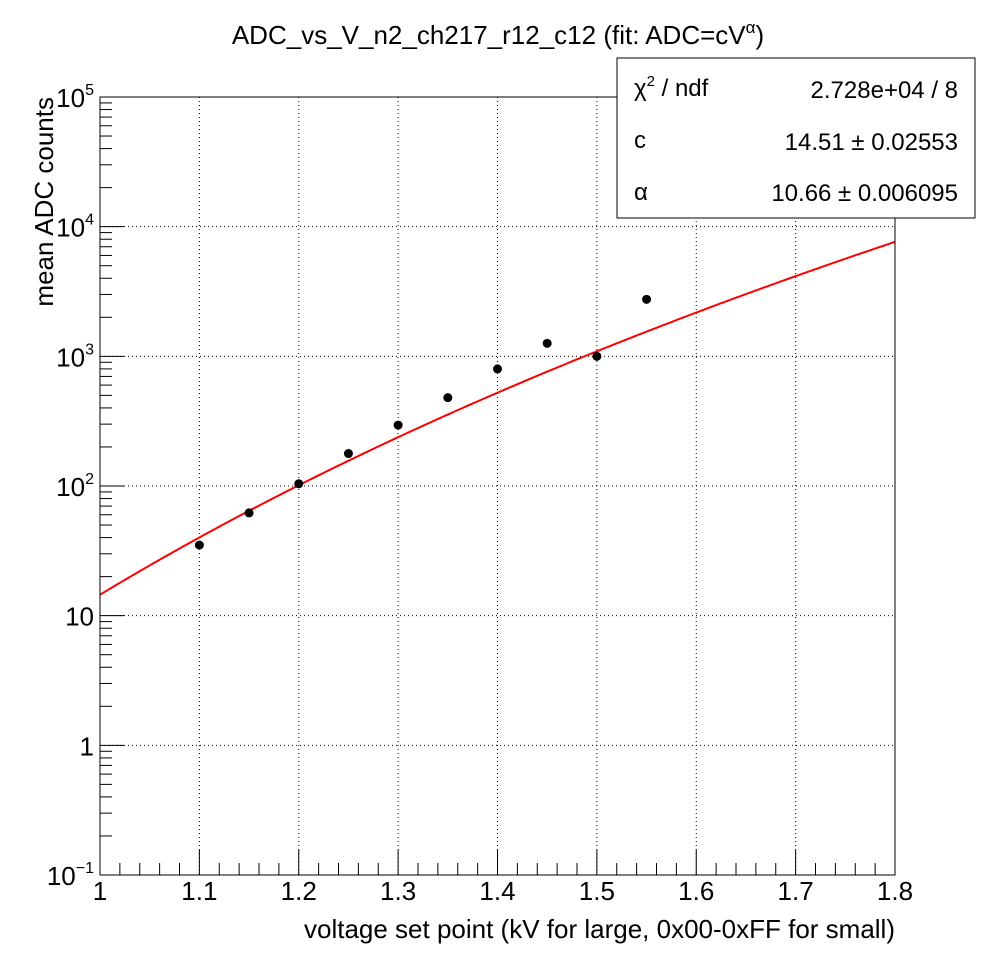  Describe the element at coordinates (85, 868) in the screenshot. I see `y-tick-exponent: −1` at that location.